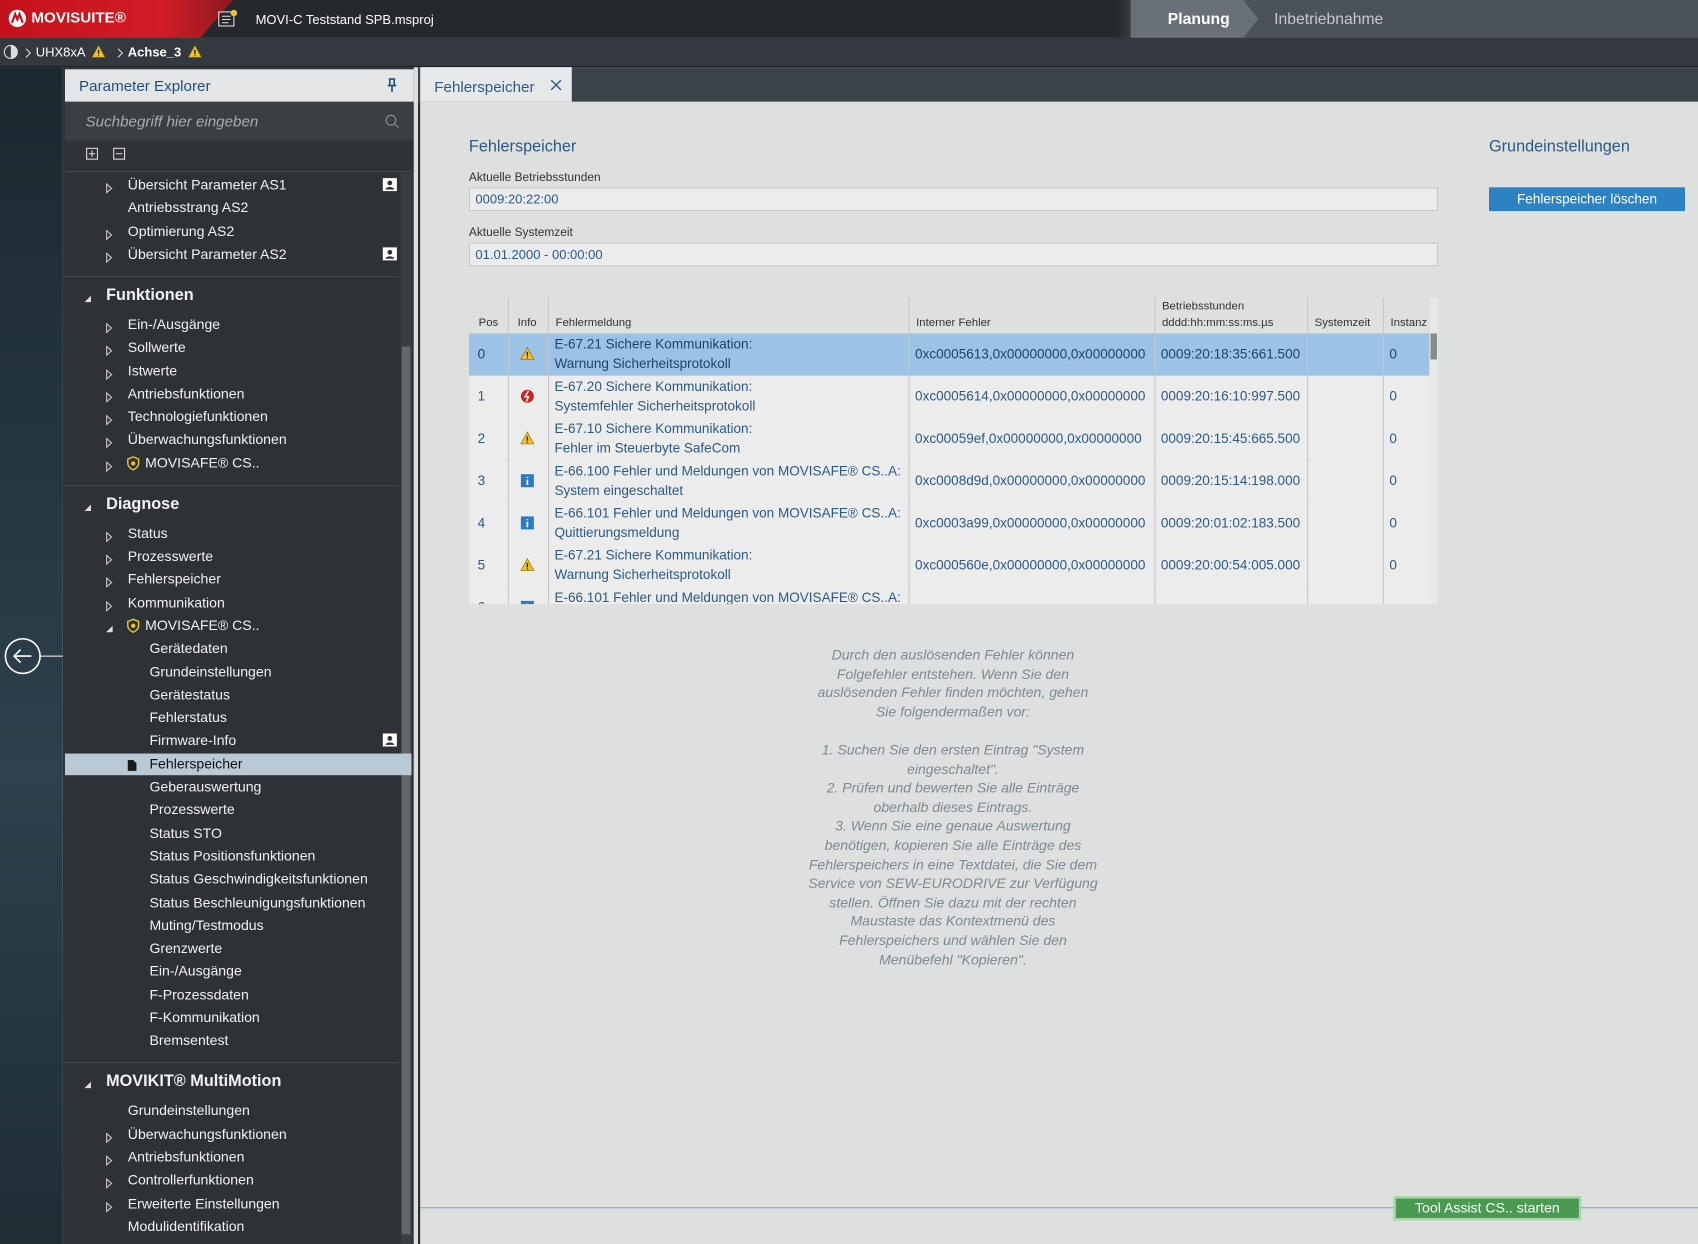 The height and width of the screenshot is (1244, 1698). What do you see at coordinates (154, 52) in the screenshot?
I see `breadcrumb-item: Achse_3` at bounding box center [154, 52].